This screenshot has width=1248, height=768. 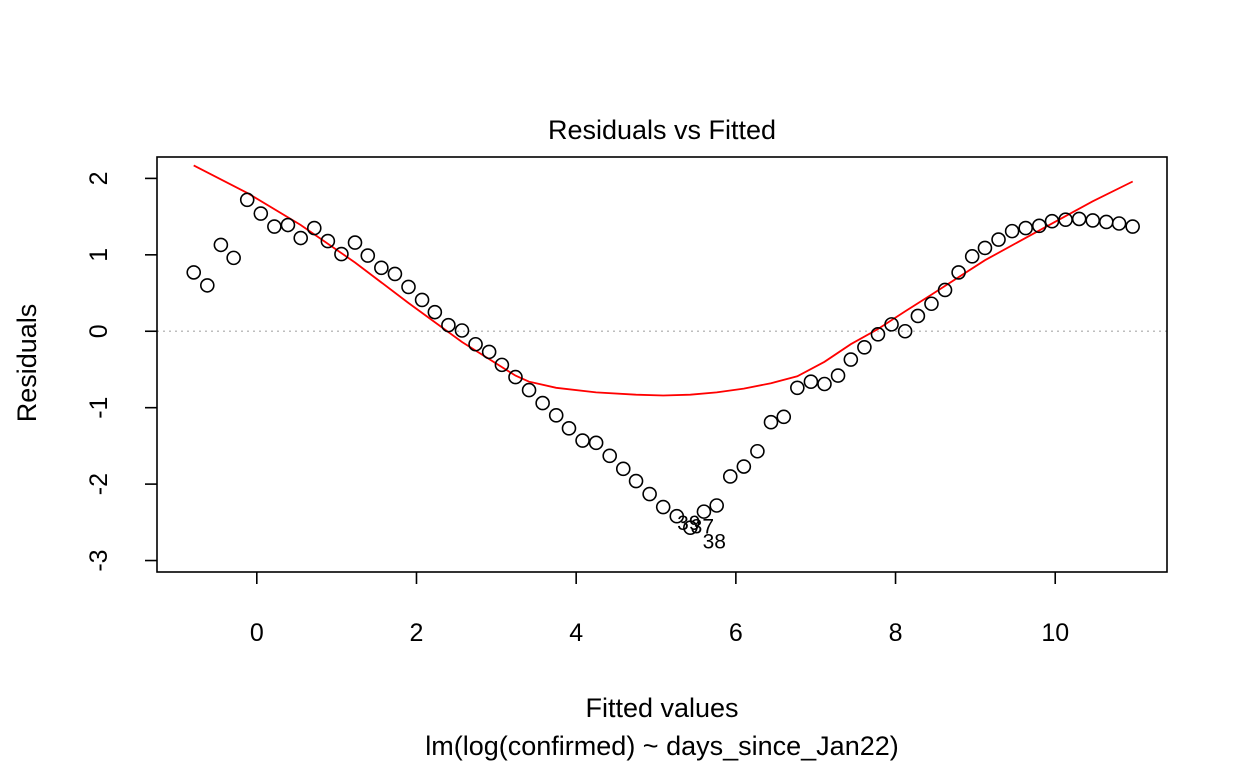 I want to click on y-tick-label: -1, so click(x=99, y=408).